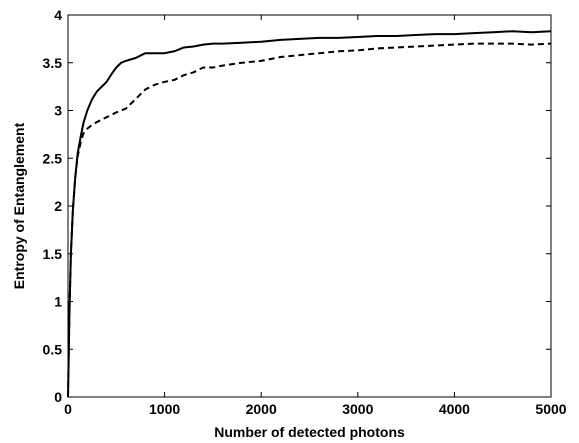  Describe the element at coordinates (58, 111) in the screenshot. I see `y-tick-label: 3` at that location.